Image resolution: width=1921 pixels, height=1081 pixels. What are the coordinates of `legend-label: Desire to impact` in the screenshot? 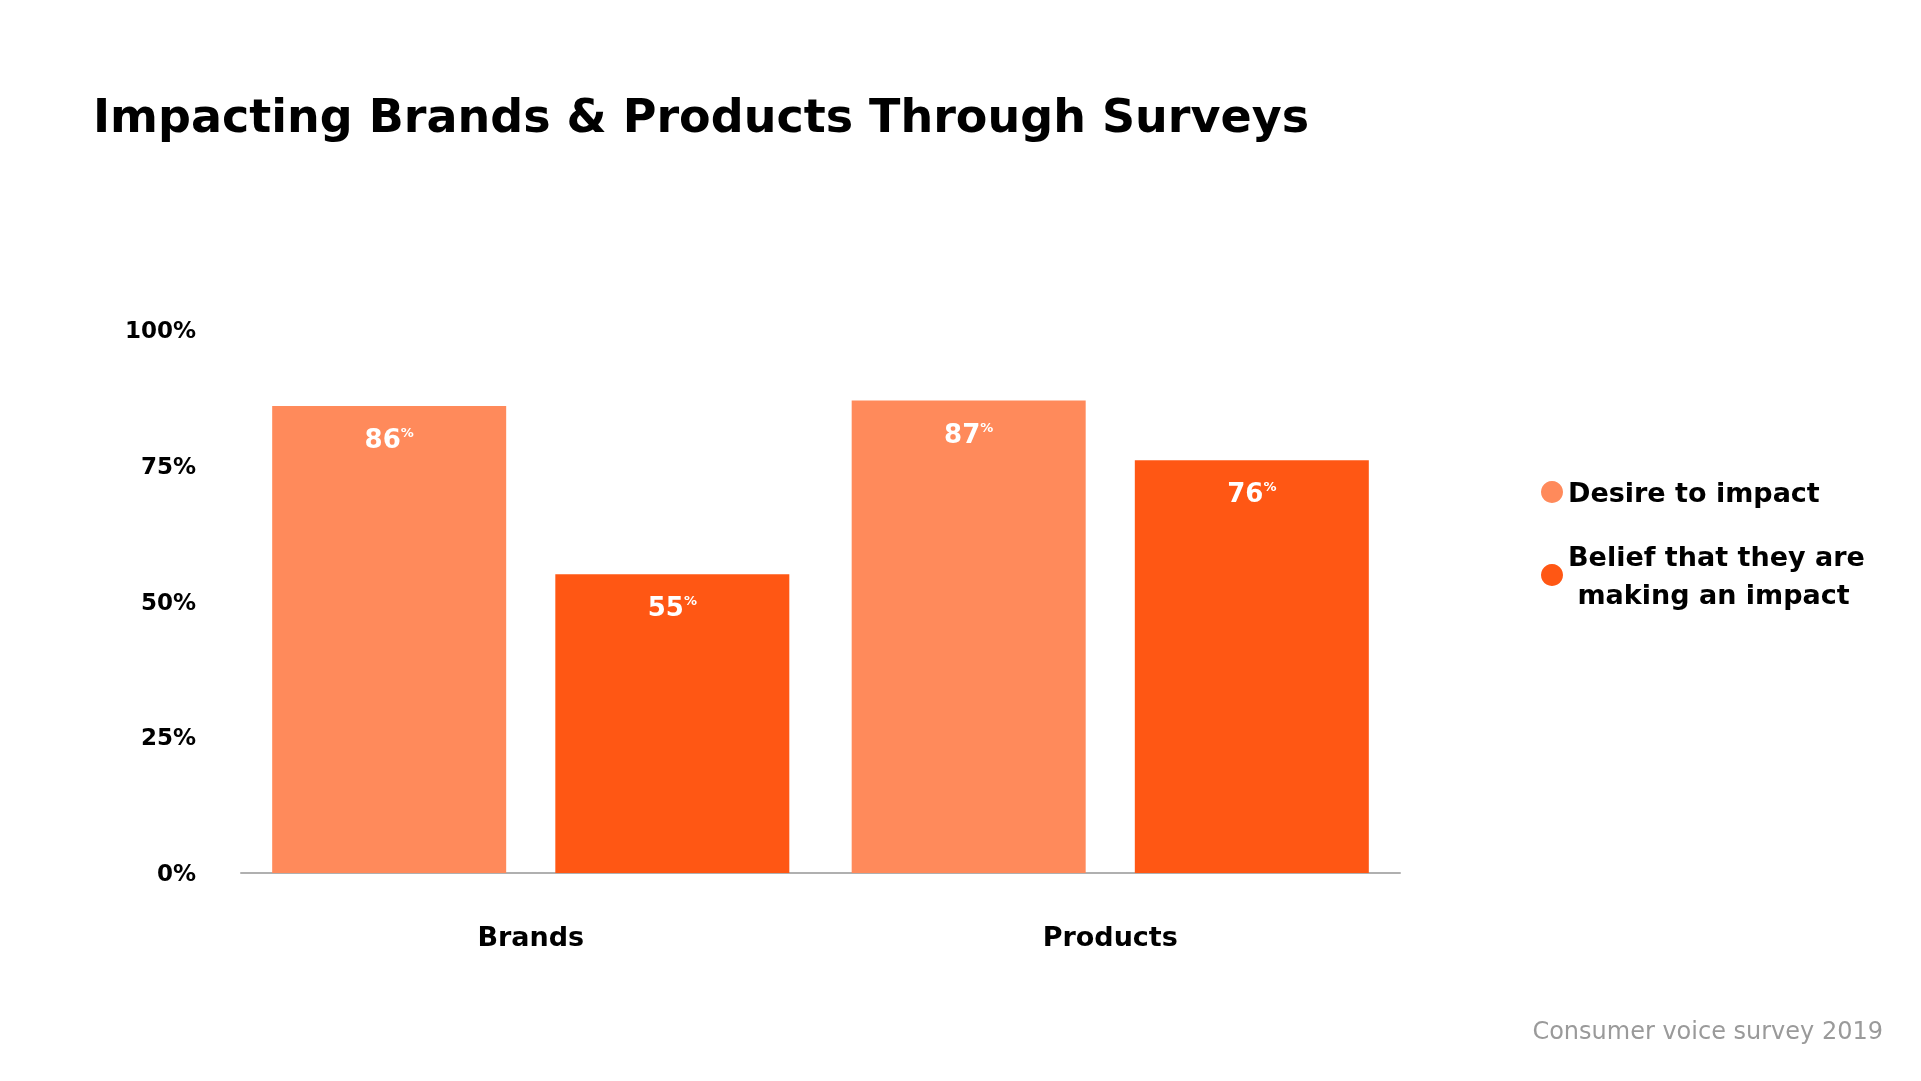 It's located at (1694, 492).